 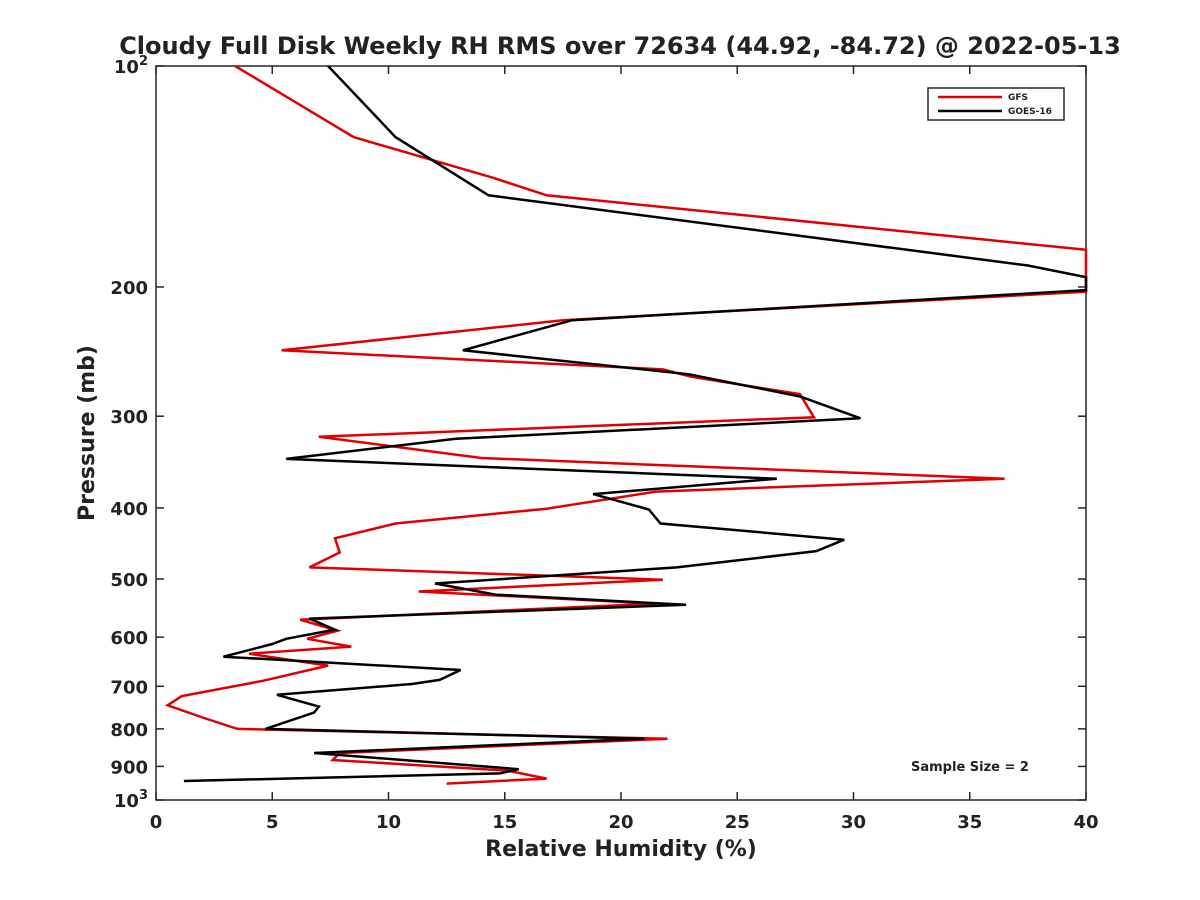 I want to click on x-tick-label: 15, so click(x=504, y=822).